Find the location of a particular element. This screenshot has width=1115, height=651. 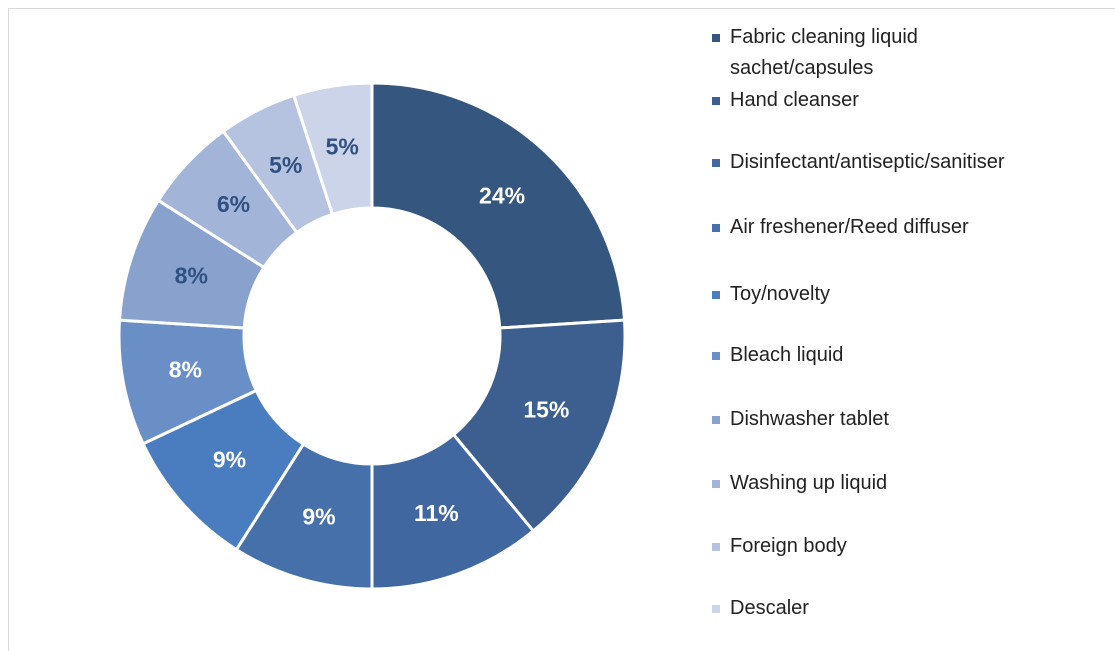

data-label: 15% is located at coordinates (546, 410).